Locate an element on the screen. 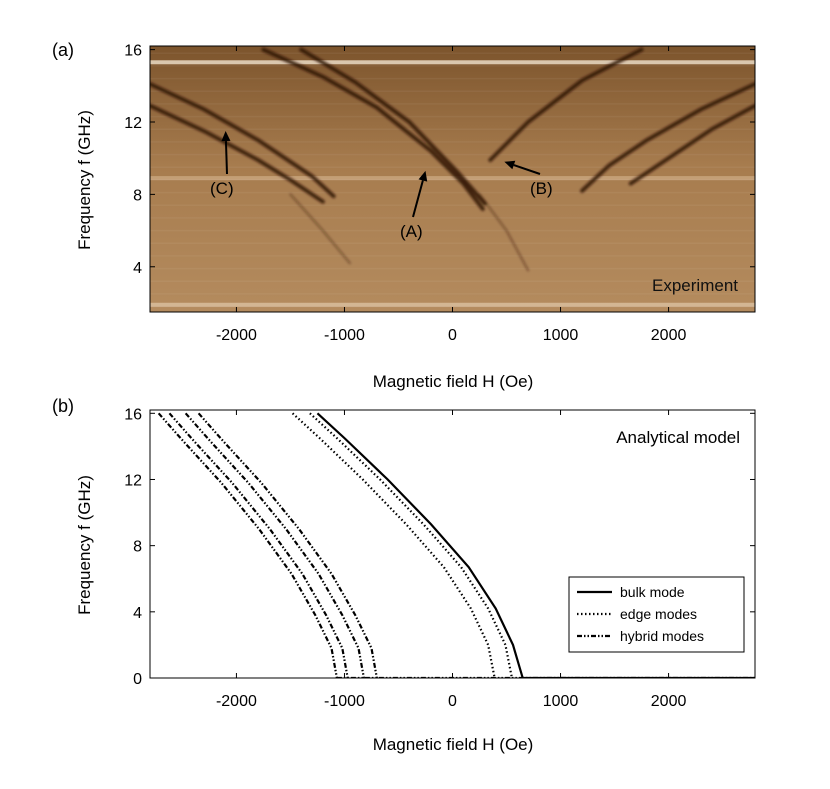 The width and height of the screenshot is (830, 789). panel-a-x-tick-label: -2000 is located at coordinates (236, 335).